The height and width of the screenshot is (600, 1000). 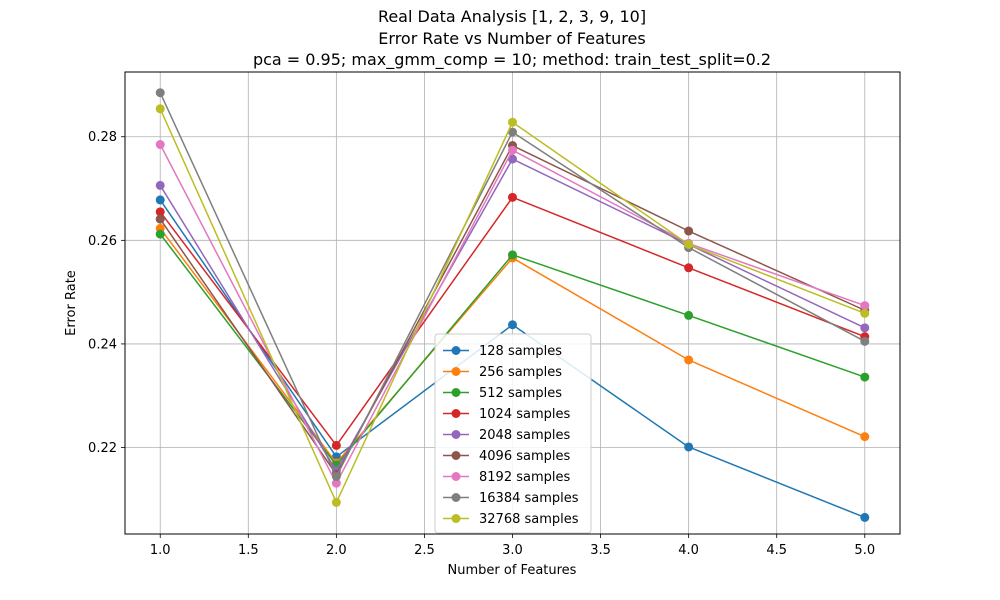 I want to click on y-axis-label: Error Rate, so click(x=71, y=303).